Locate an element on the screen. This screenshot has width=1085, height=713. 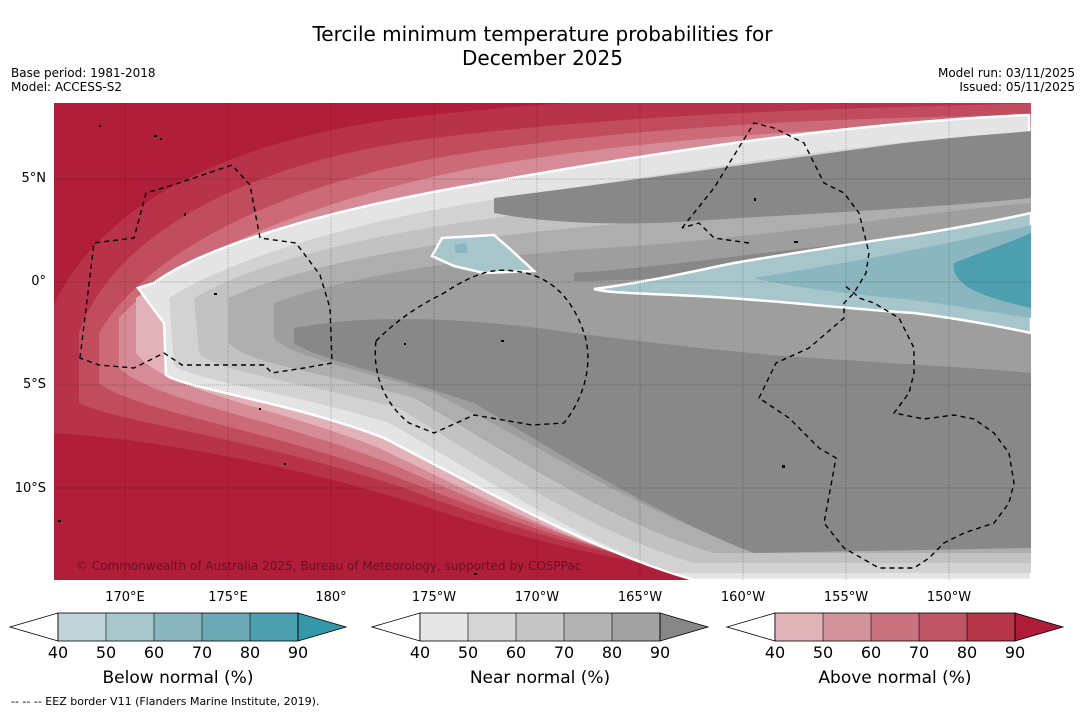
near-tick-70: 70 is located at coordinates (564, 652).